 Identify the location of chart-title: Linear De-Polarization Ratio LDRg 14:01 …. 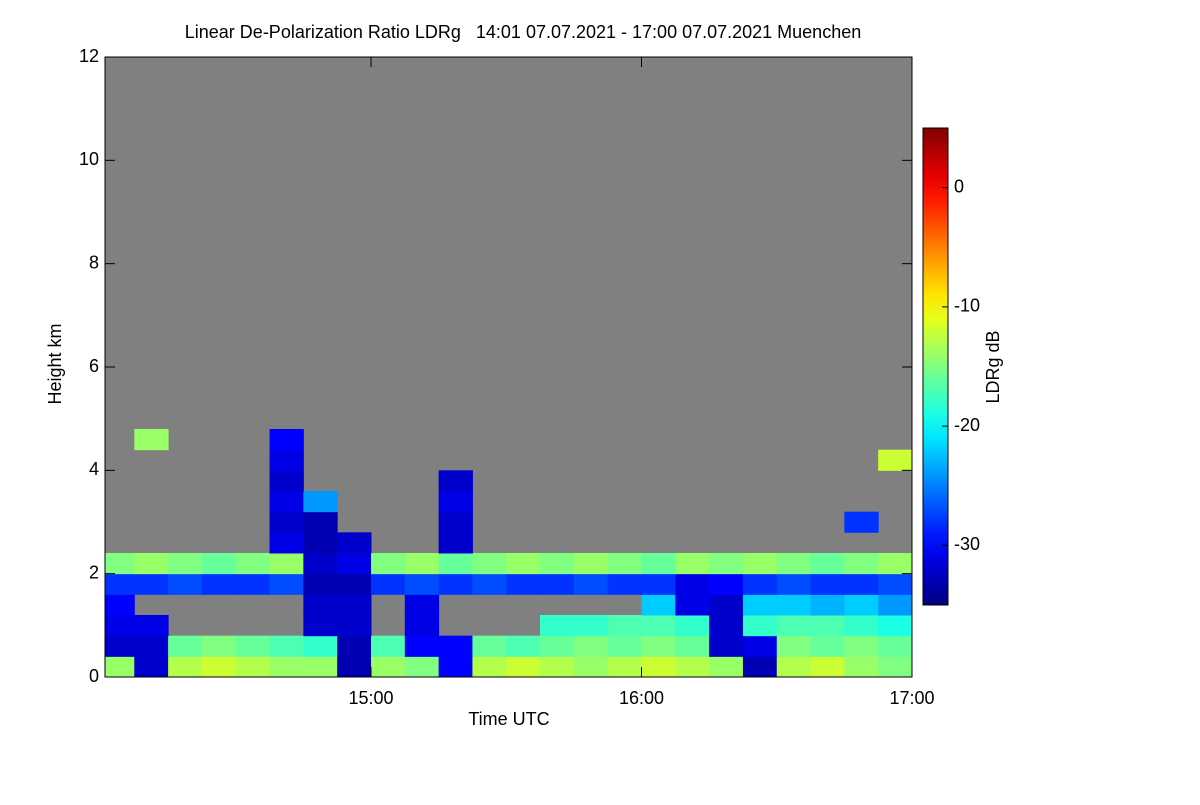
(523, 32).